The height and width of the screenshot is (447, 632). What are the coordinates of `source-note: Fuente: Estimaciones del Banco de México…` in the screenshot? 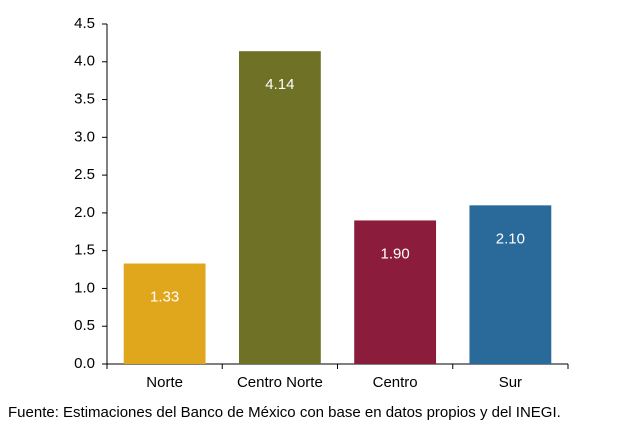 It's located at (284, 412).